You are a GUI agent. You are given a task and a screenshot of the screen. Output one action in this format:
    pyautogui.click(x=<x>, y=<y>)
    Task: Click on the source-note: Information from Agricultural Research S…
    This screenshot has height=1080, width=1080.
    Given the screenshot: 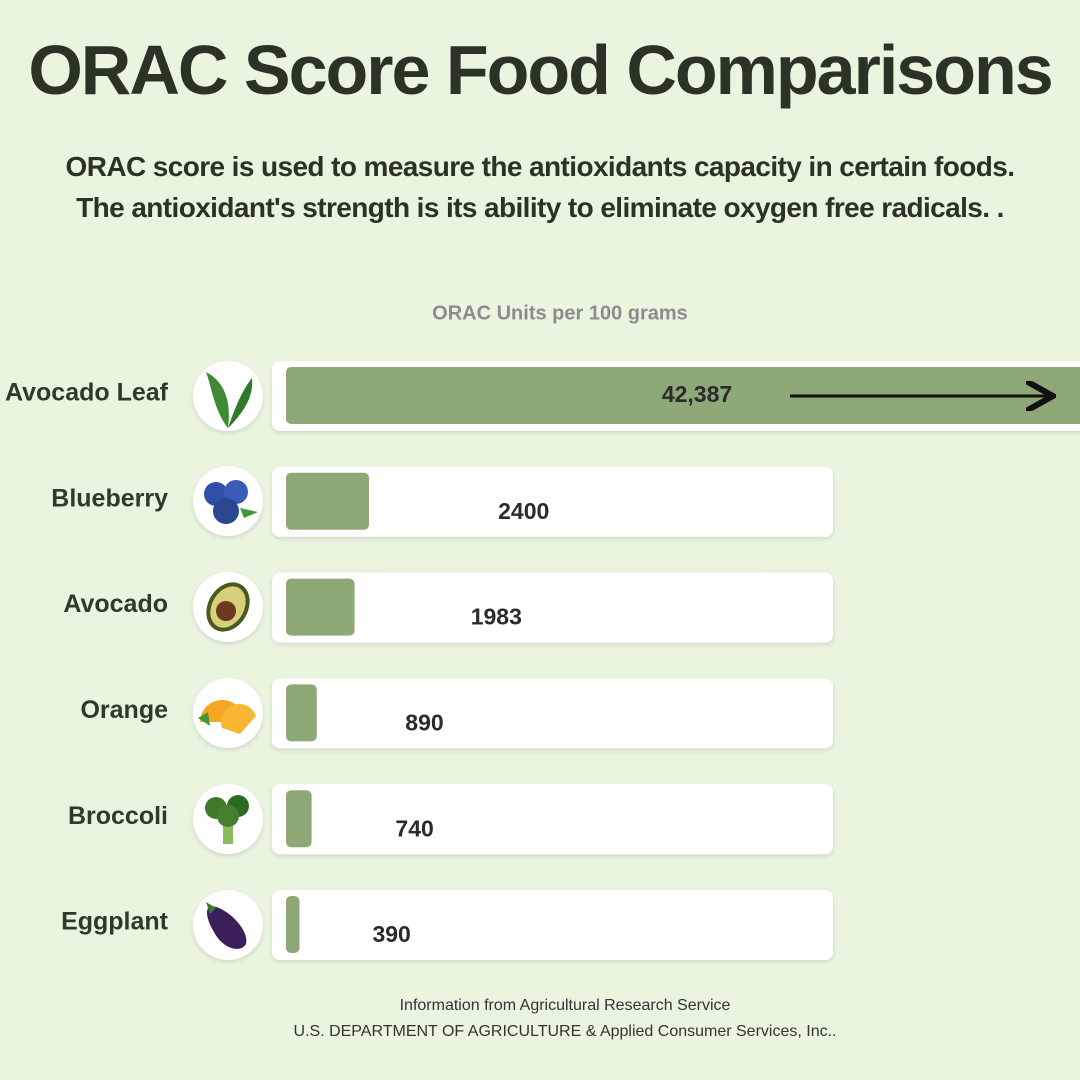 What is the action you would take?
    pyautogui.click(x=565, y=1005)
    